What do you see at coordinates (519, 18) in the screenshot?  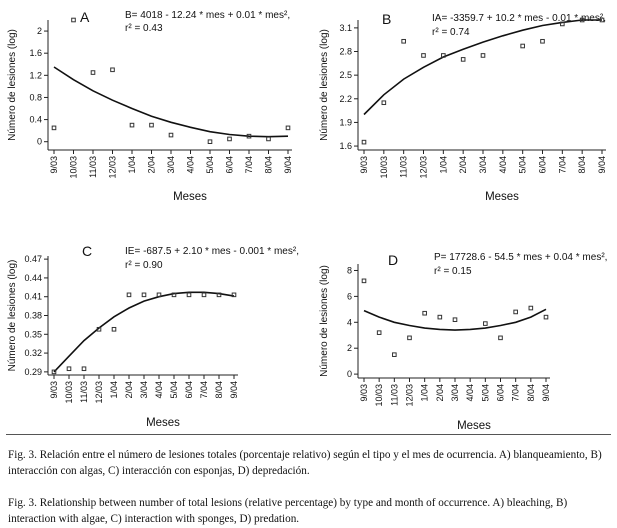 I see `regression-equation: IA= -3359.7 + 10.2 * mes - 0.01 * mes²,` at bounding box center [519, 18].